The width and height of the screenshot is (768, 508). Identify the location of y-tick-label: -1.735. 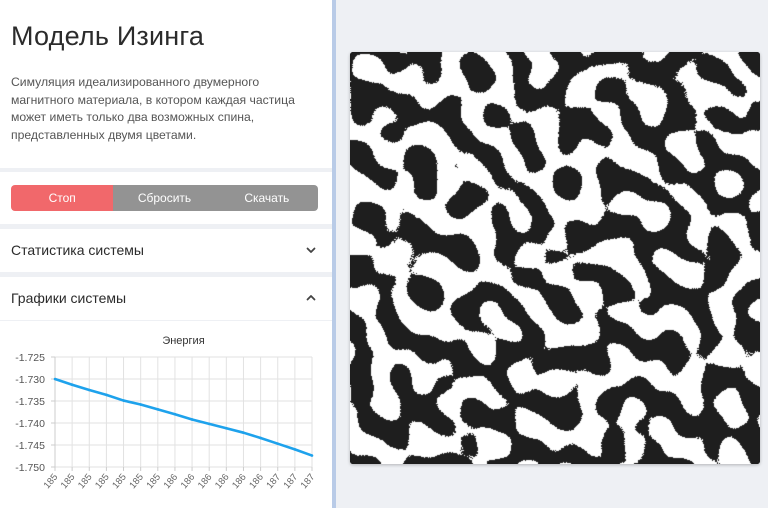
(30, 402).